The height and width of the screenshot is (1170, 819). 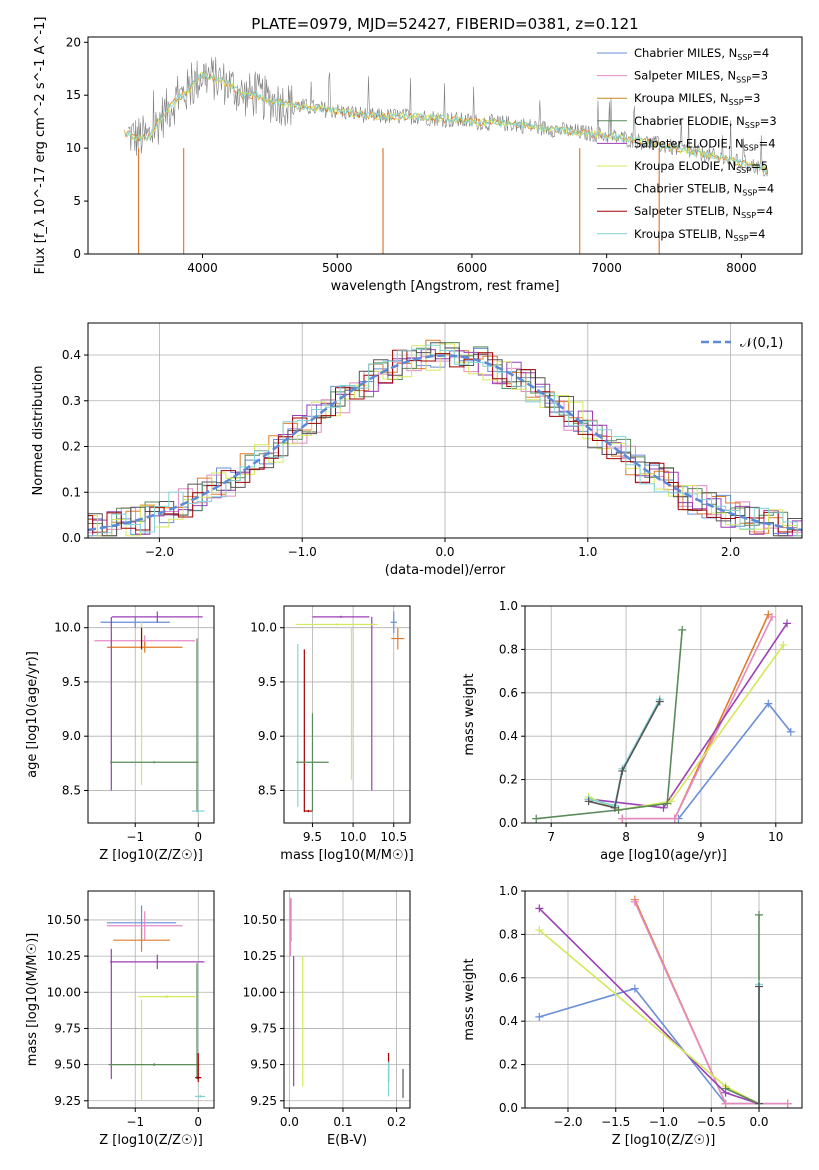 I want to click on y-axis-label: mass [log10(M/M☉)], so click(x=32, y=999).